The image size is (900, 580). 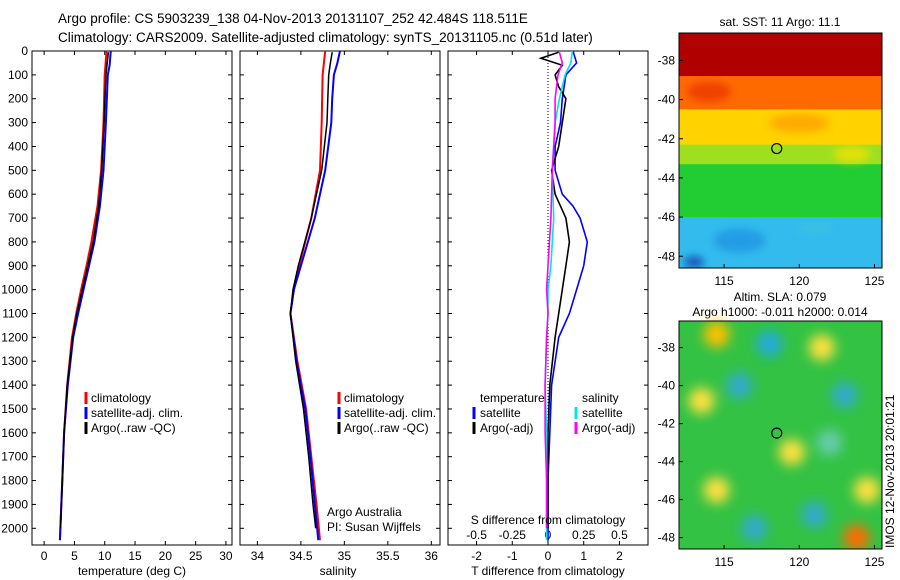 What do you see at coordinates (18, 123) in the screenshot?
I see `y-tick-label: 300` at bounding box center [18, 123].